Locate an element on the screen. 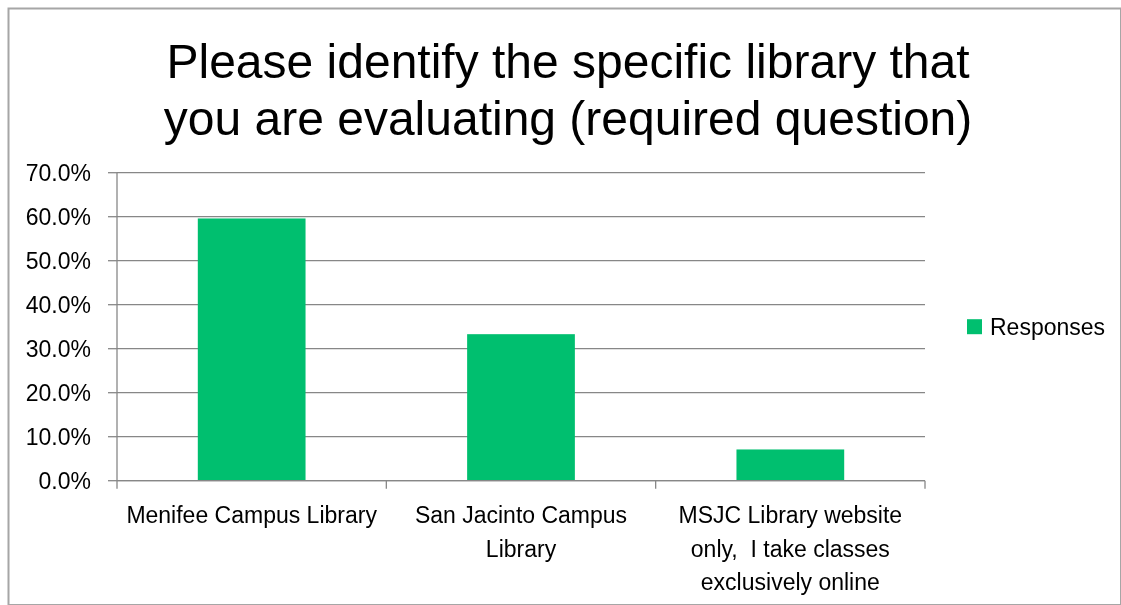  y-tick-label: 70.0% is located at coordinates (58, 172).